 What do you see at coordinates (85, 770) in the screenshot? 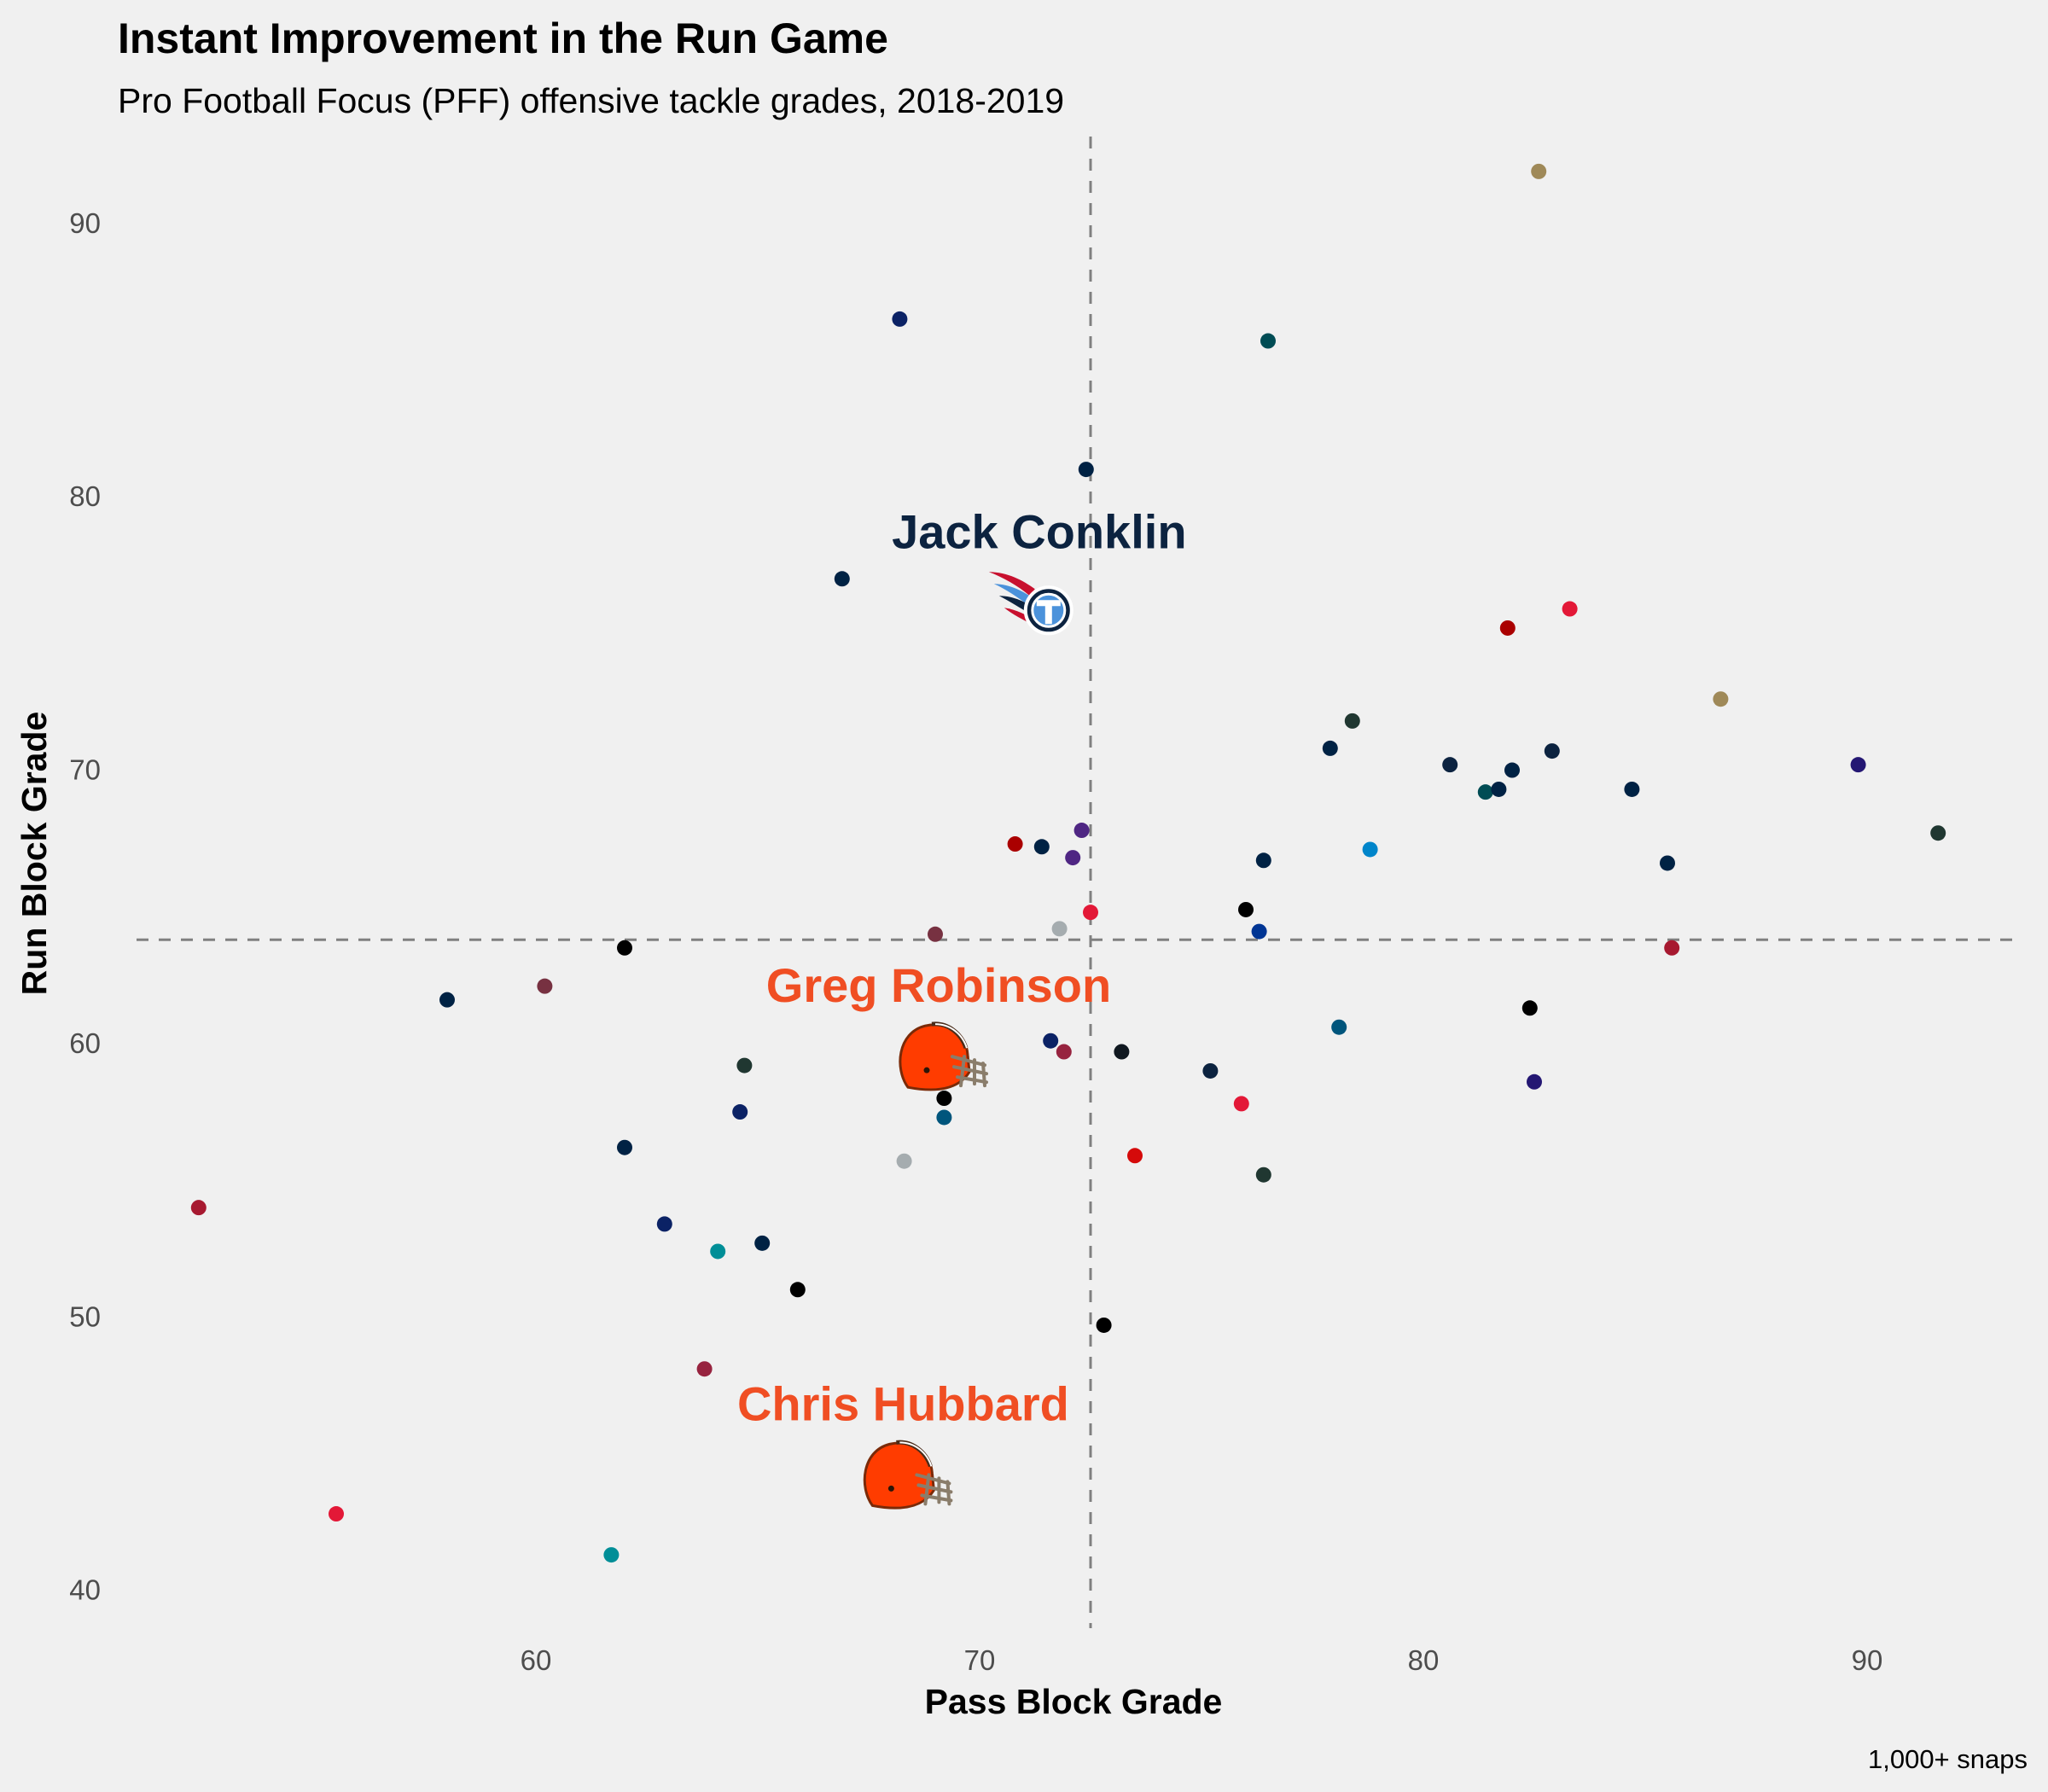
I see `y-tick-label: 70` at bounding box center [85, 770].